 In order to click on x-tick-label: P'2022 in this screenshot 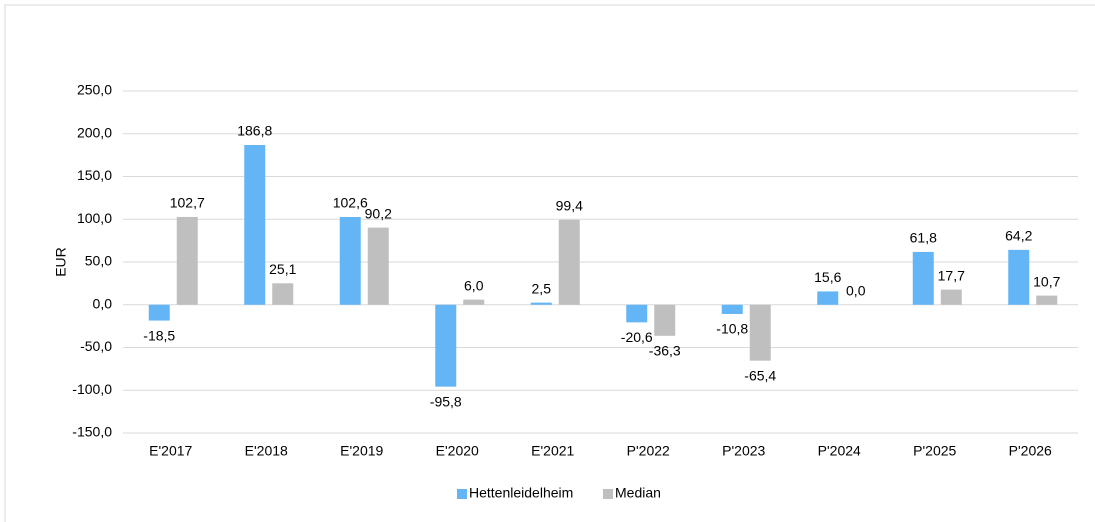, I will do `click(648, 451)`.